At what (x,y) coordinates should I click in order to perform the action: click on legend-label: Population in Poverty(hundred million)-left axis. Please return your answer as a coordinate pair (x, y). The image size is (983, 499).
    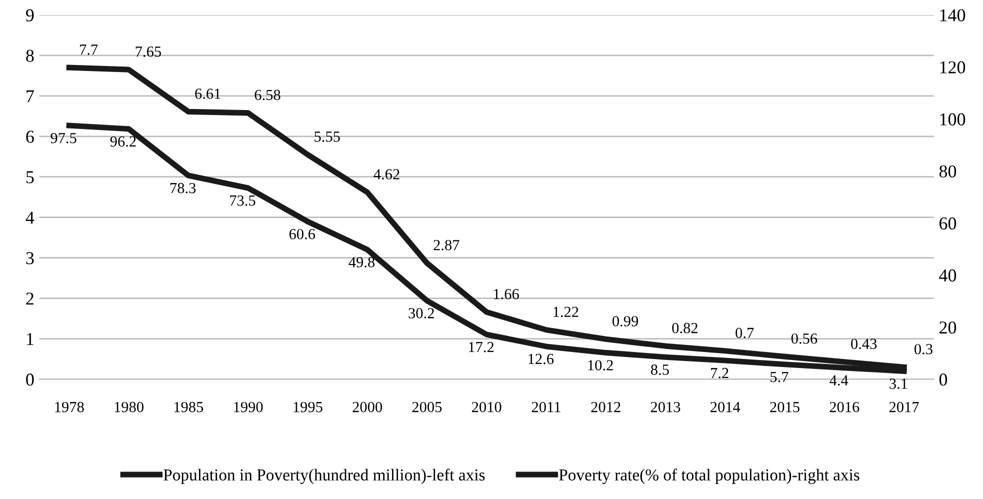
    Looking at the image, I should click on (324, 476).